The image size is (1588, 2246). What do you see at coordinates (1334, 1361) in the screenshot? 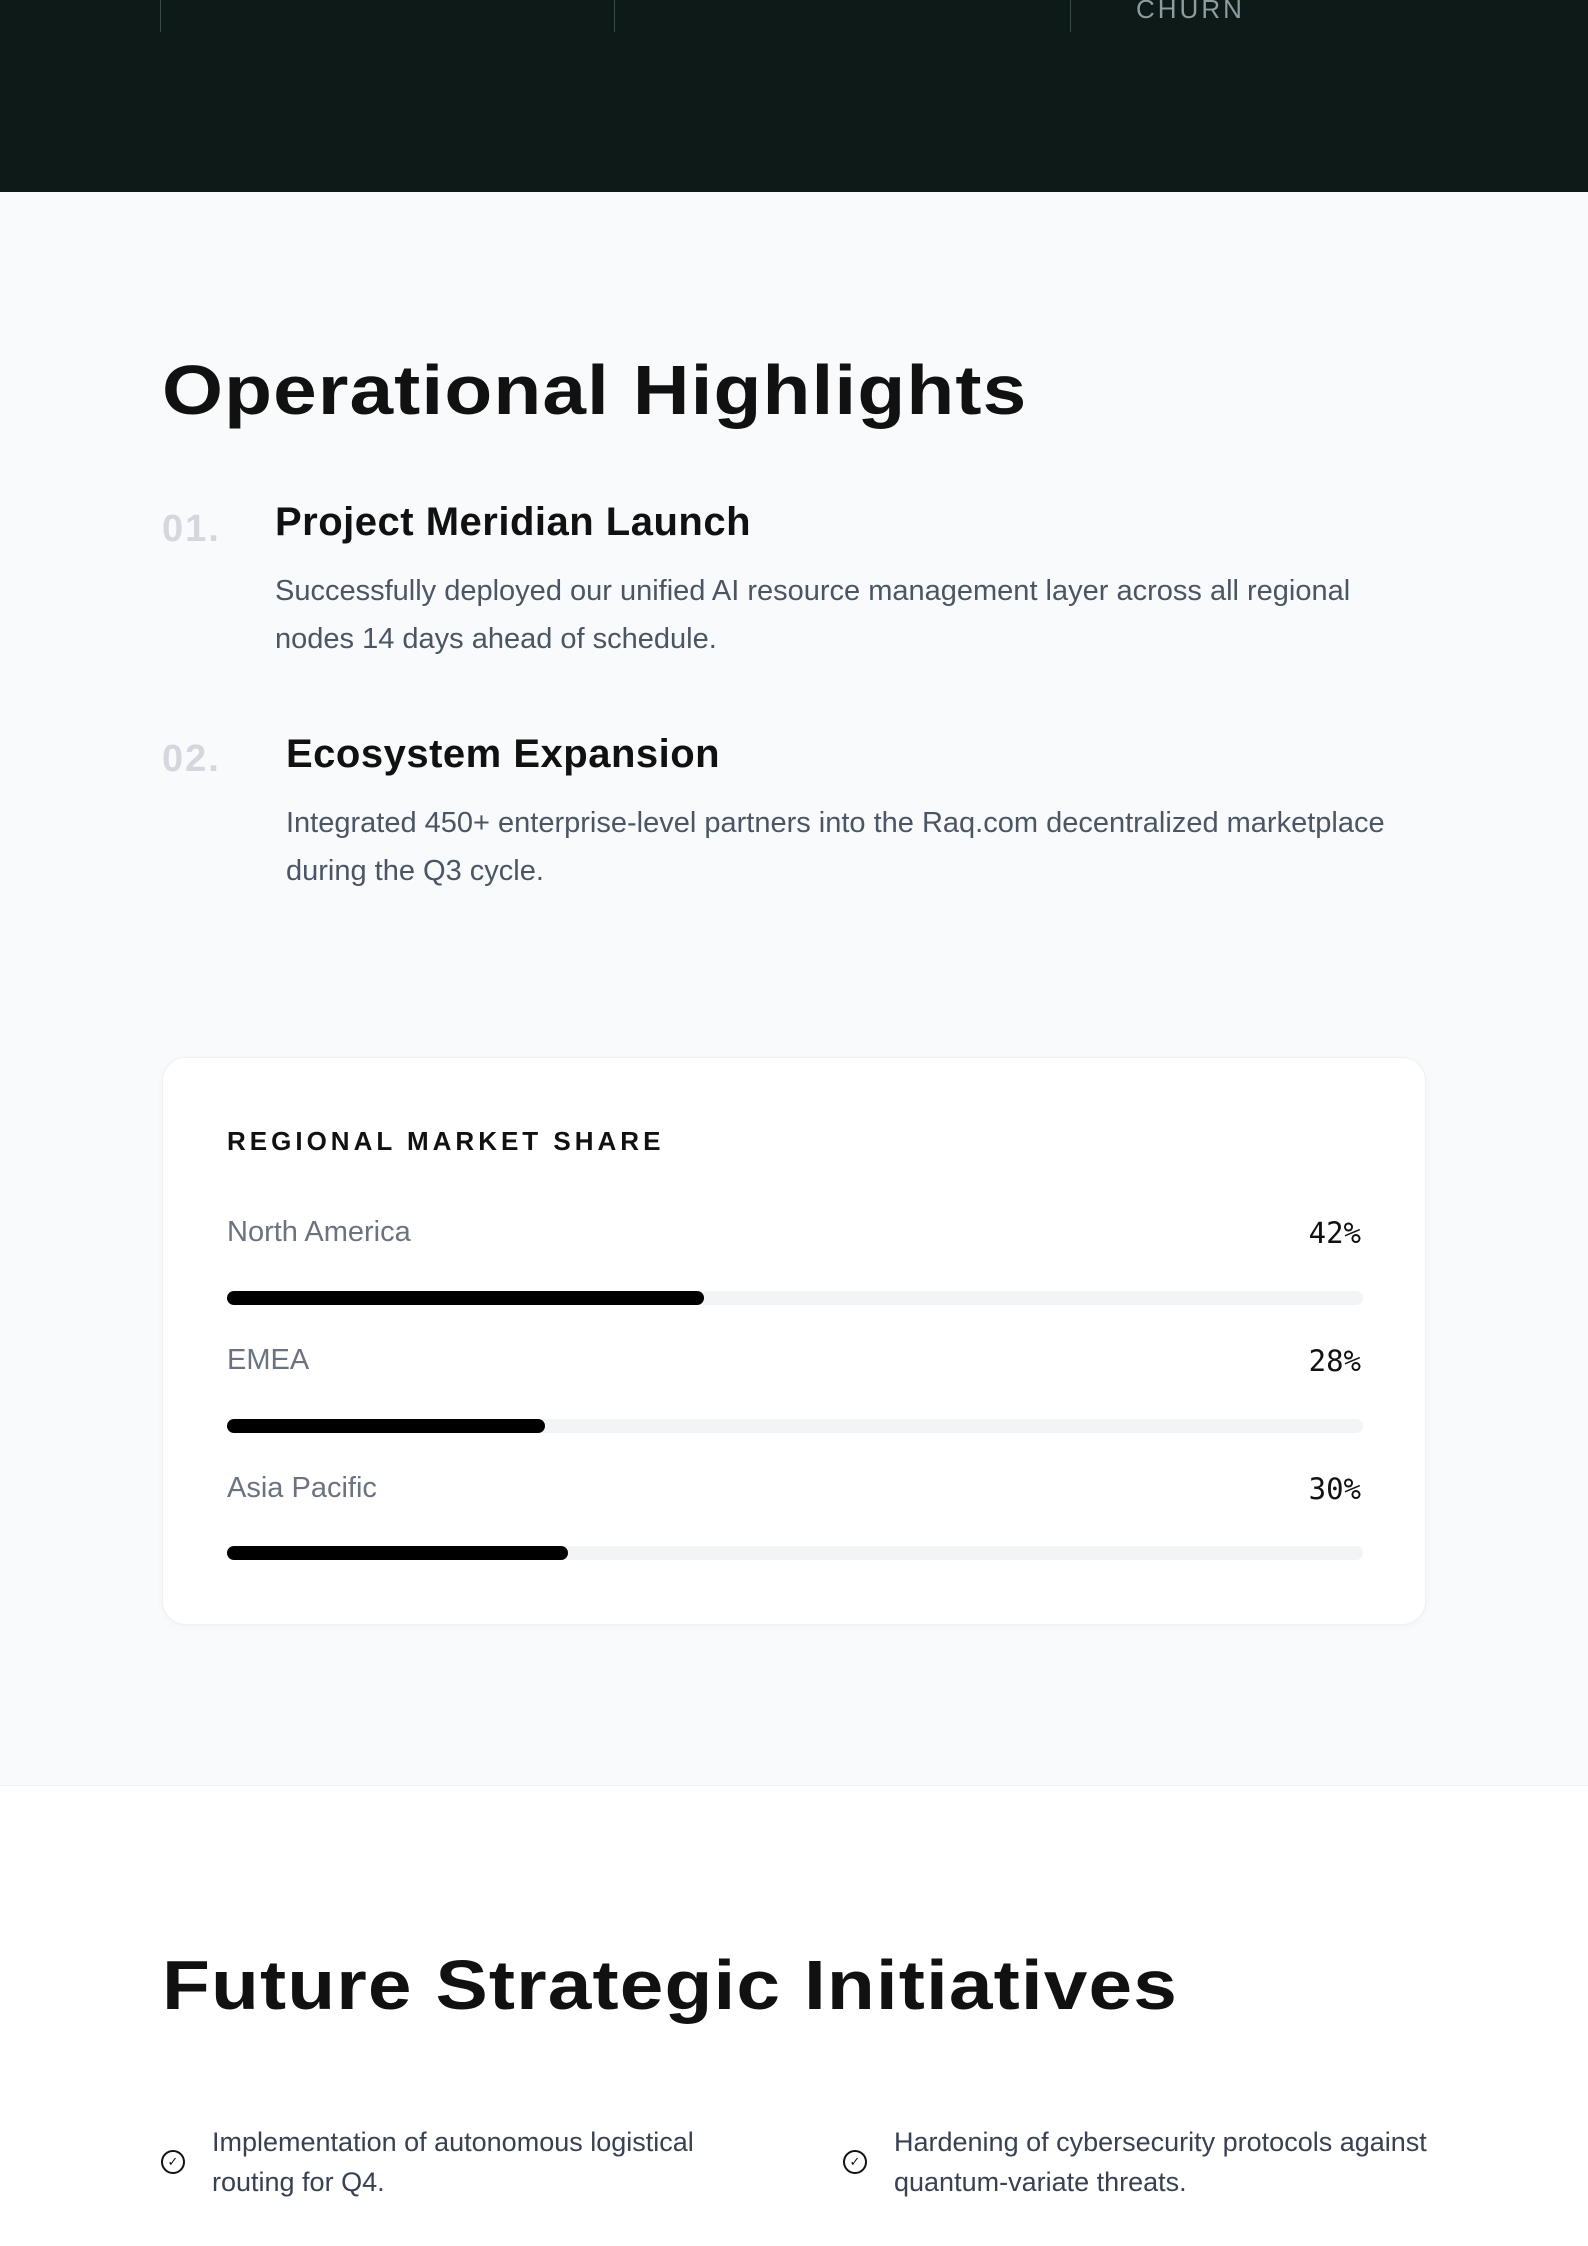
I see `region-value: 28%` at bounding box center [1334, 1361].